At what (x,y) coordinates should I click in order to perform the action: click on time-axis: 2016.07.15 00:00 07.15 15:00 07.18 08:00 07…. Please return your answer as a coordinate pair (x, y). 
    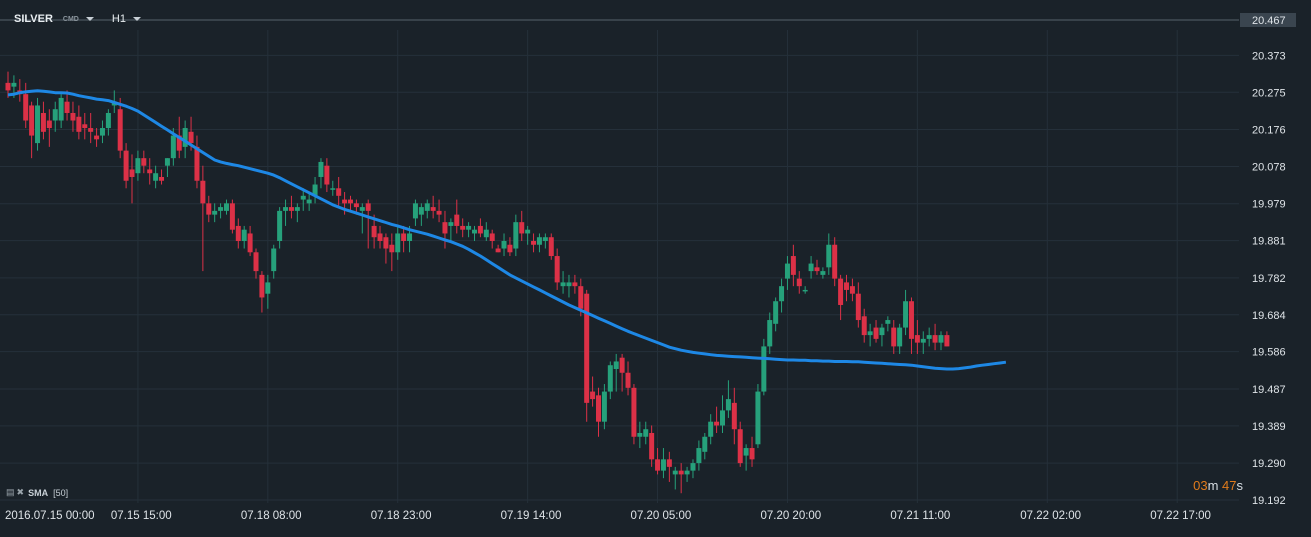
    Looking at the image, I should click on (608, 516).